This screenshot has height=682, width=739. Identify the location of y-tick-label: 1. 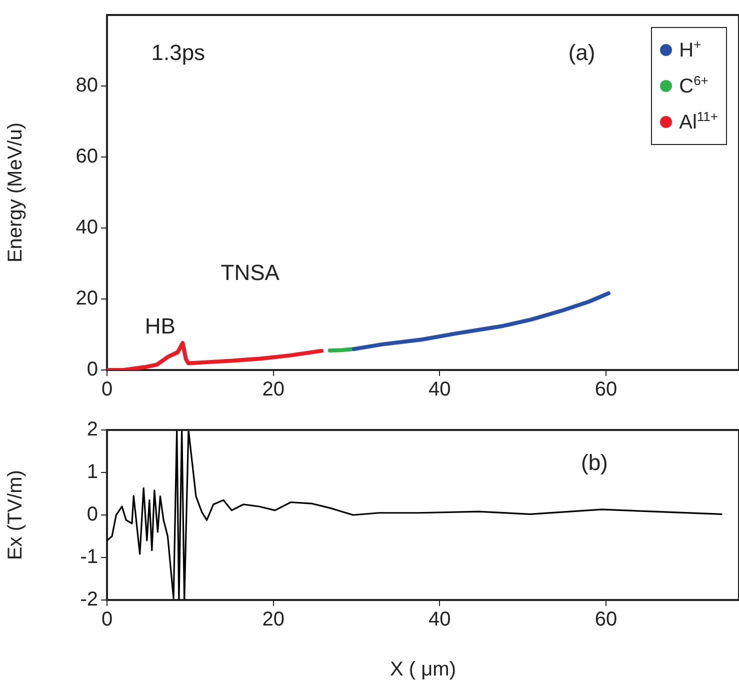
(92, 472).